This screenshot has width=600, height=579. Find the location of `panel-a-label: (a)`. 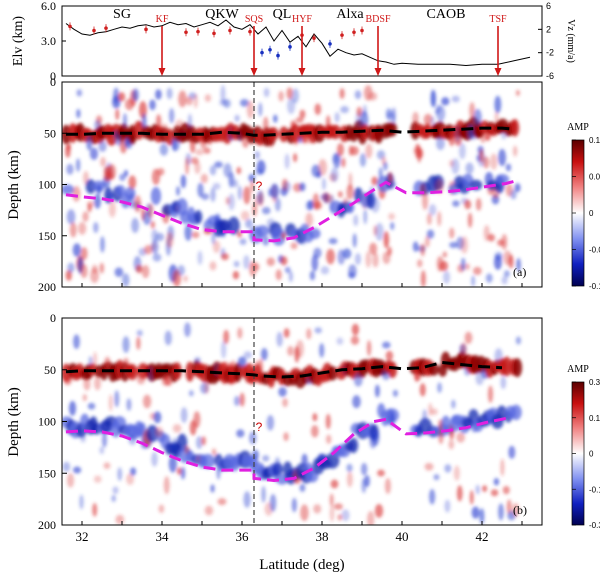

panel-a-label: (a) is located at coordinates (519, 272).